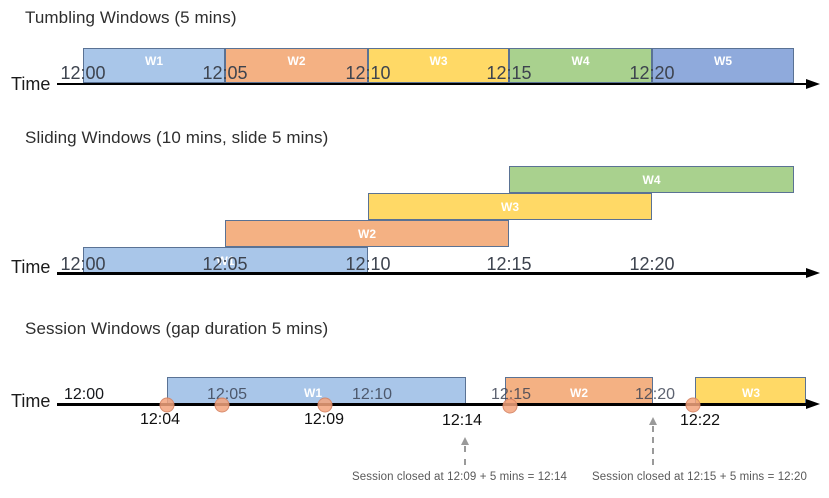 Image resolution: width=829 pixels, height=498 pixels. What do you see at coordinates (723, 61) in the screenshot?
I see `window-label: W5` at bounding box center [723, 61].